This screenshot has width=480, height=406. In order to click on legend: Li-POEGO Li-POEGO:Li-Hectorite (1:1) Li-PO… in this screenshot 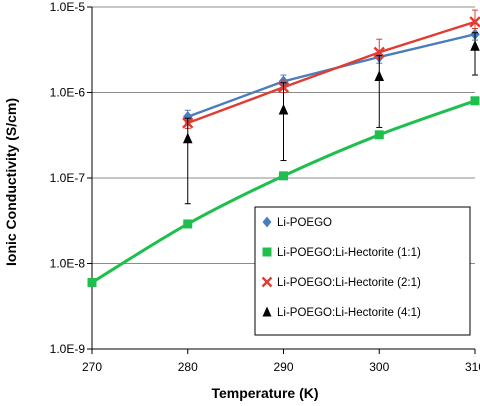, I will do `click(362, 271)`.